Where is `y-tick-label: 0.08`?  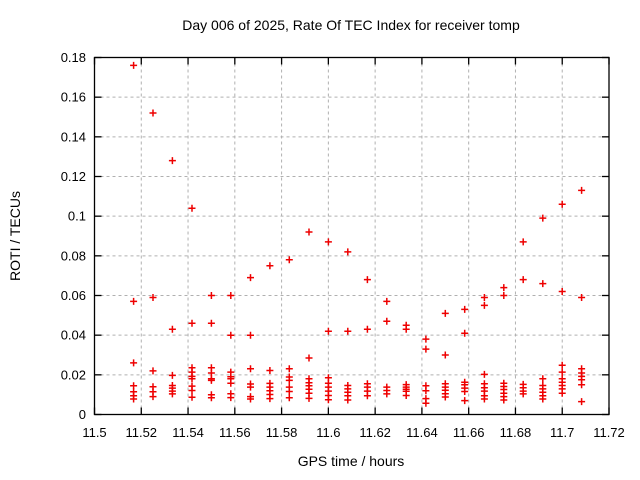
y-tick-label: 0.08 is located at coordinates (73, 255).